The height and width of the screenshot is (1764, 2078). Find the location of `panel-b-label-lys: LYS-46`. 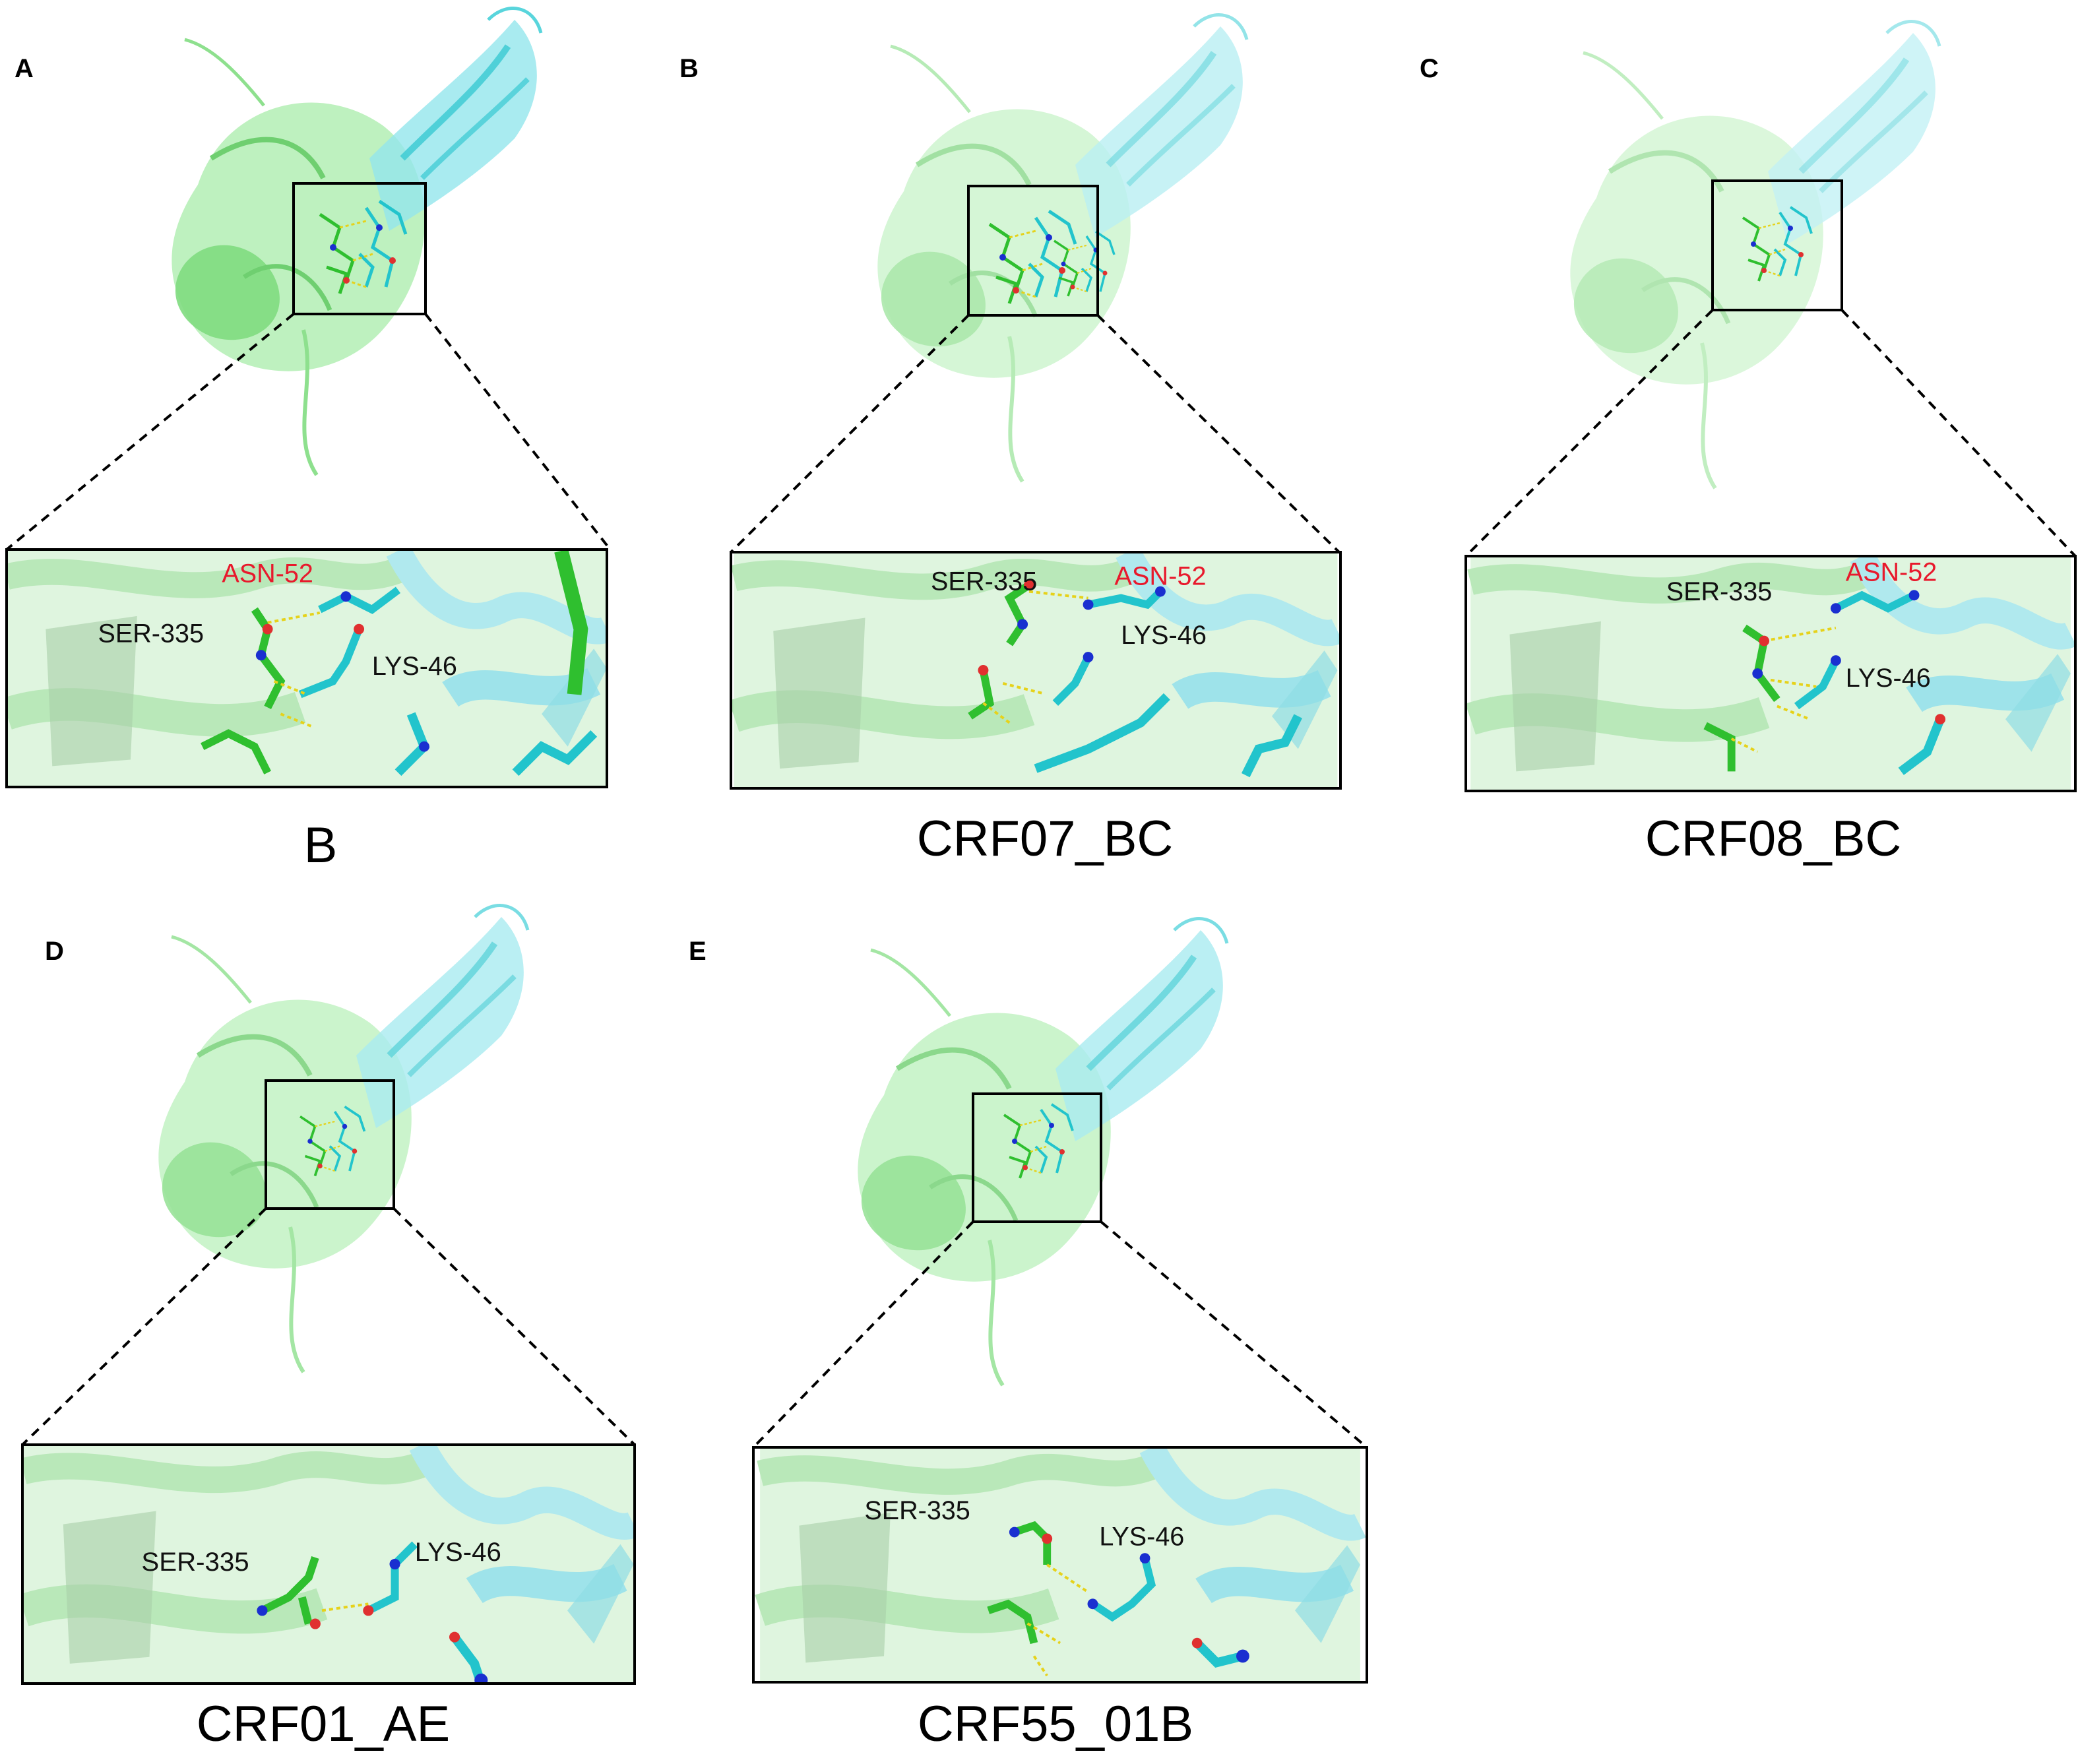

panel-b-label-lys: LYS-46 is located at coordinates (1164, 635).